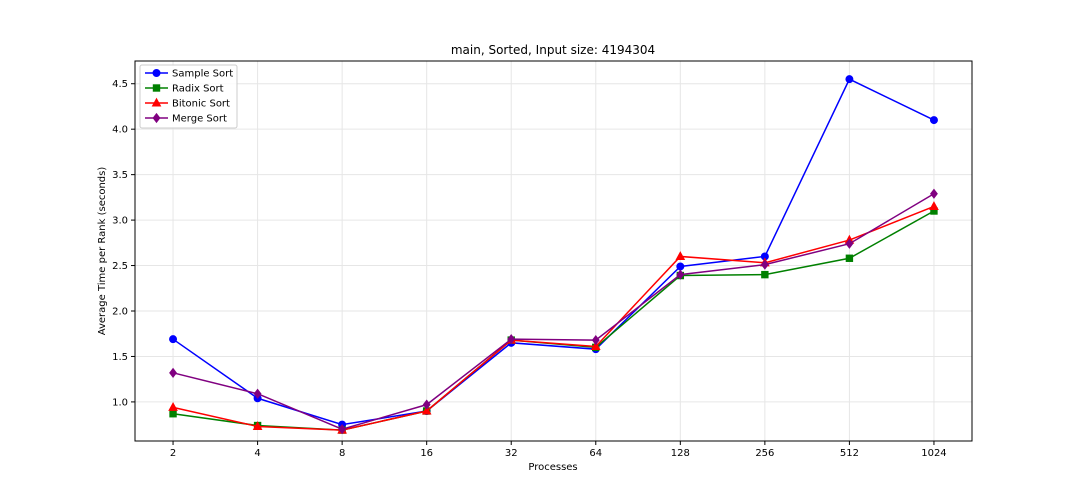  I want to click on y-tick-label: 3.5, so click(120, 175).